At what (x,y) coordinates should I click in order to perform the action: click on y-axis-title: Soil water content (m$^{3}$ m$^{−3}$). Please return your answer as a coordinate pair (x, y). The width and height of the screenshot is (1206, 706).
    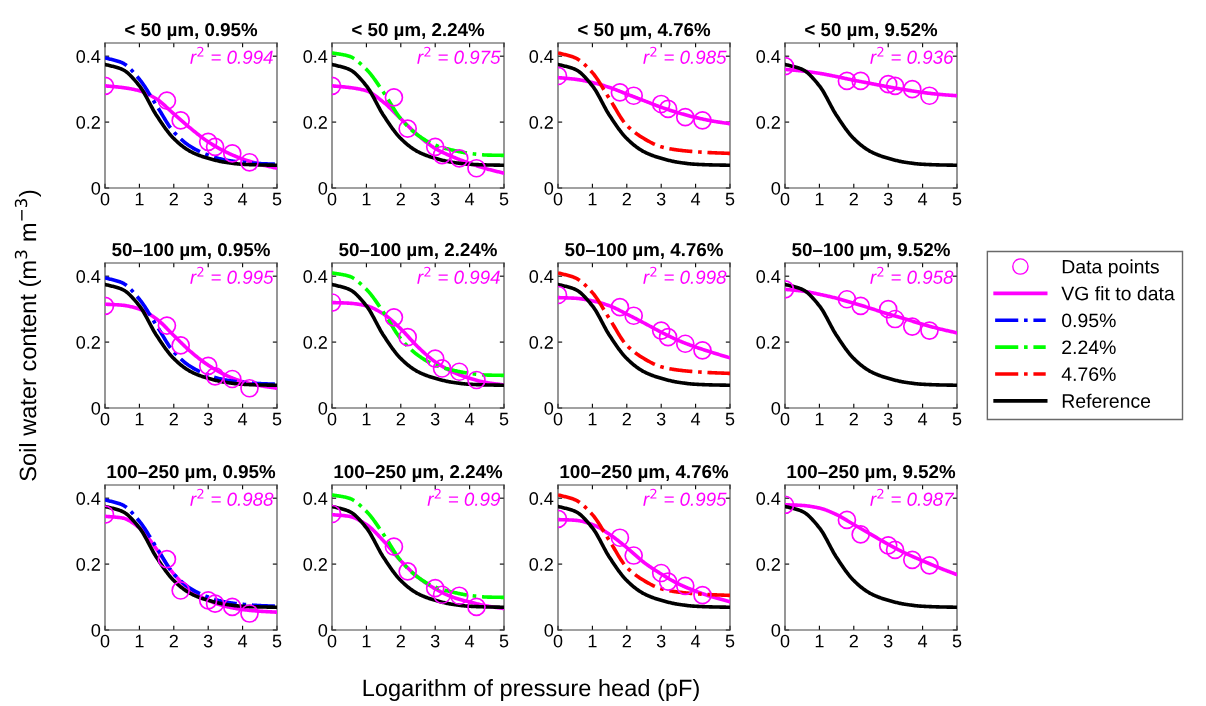
    Looking at the image, I should click on (27, 335).